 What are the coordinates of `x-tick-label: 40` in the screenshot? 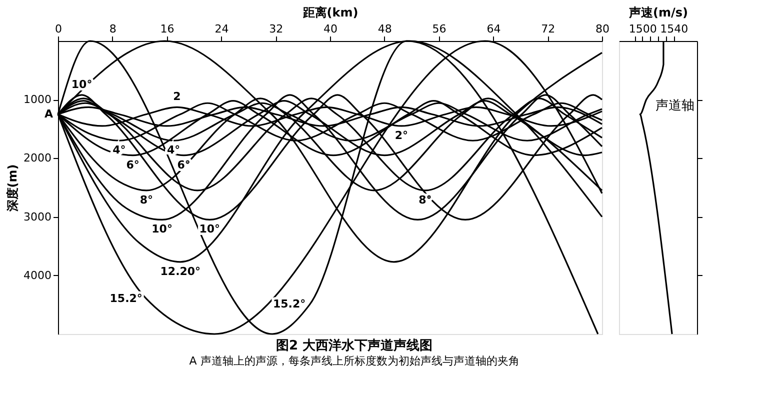 It's located at (331, 29).